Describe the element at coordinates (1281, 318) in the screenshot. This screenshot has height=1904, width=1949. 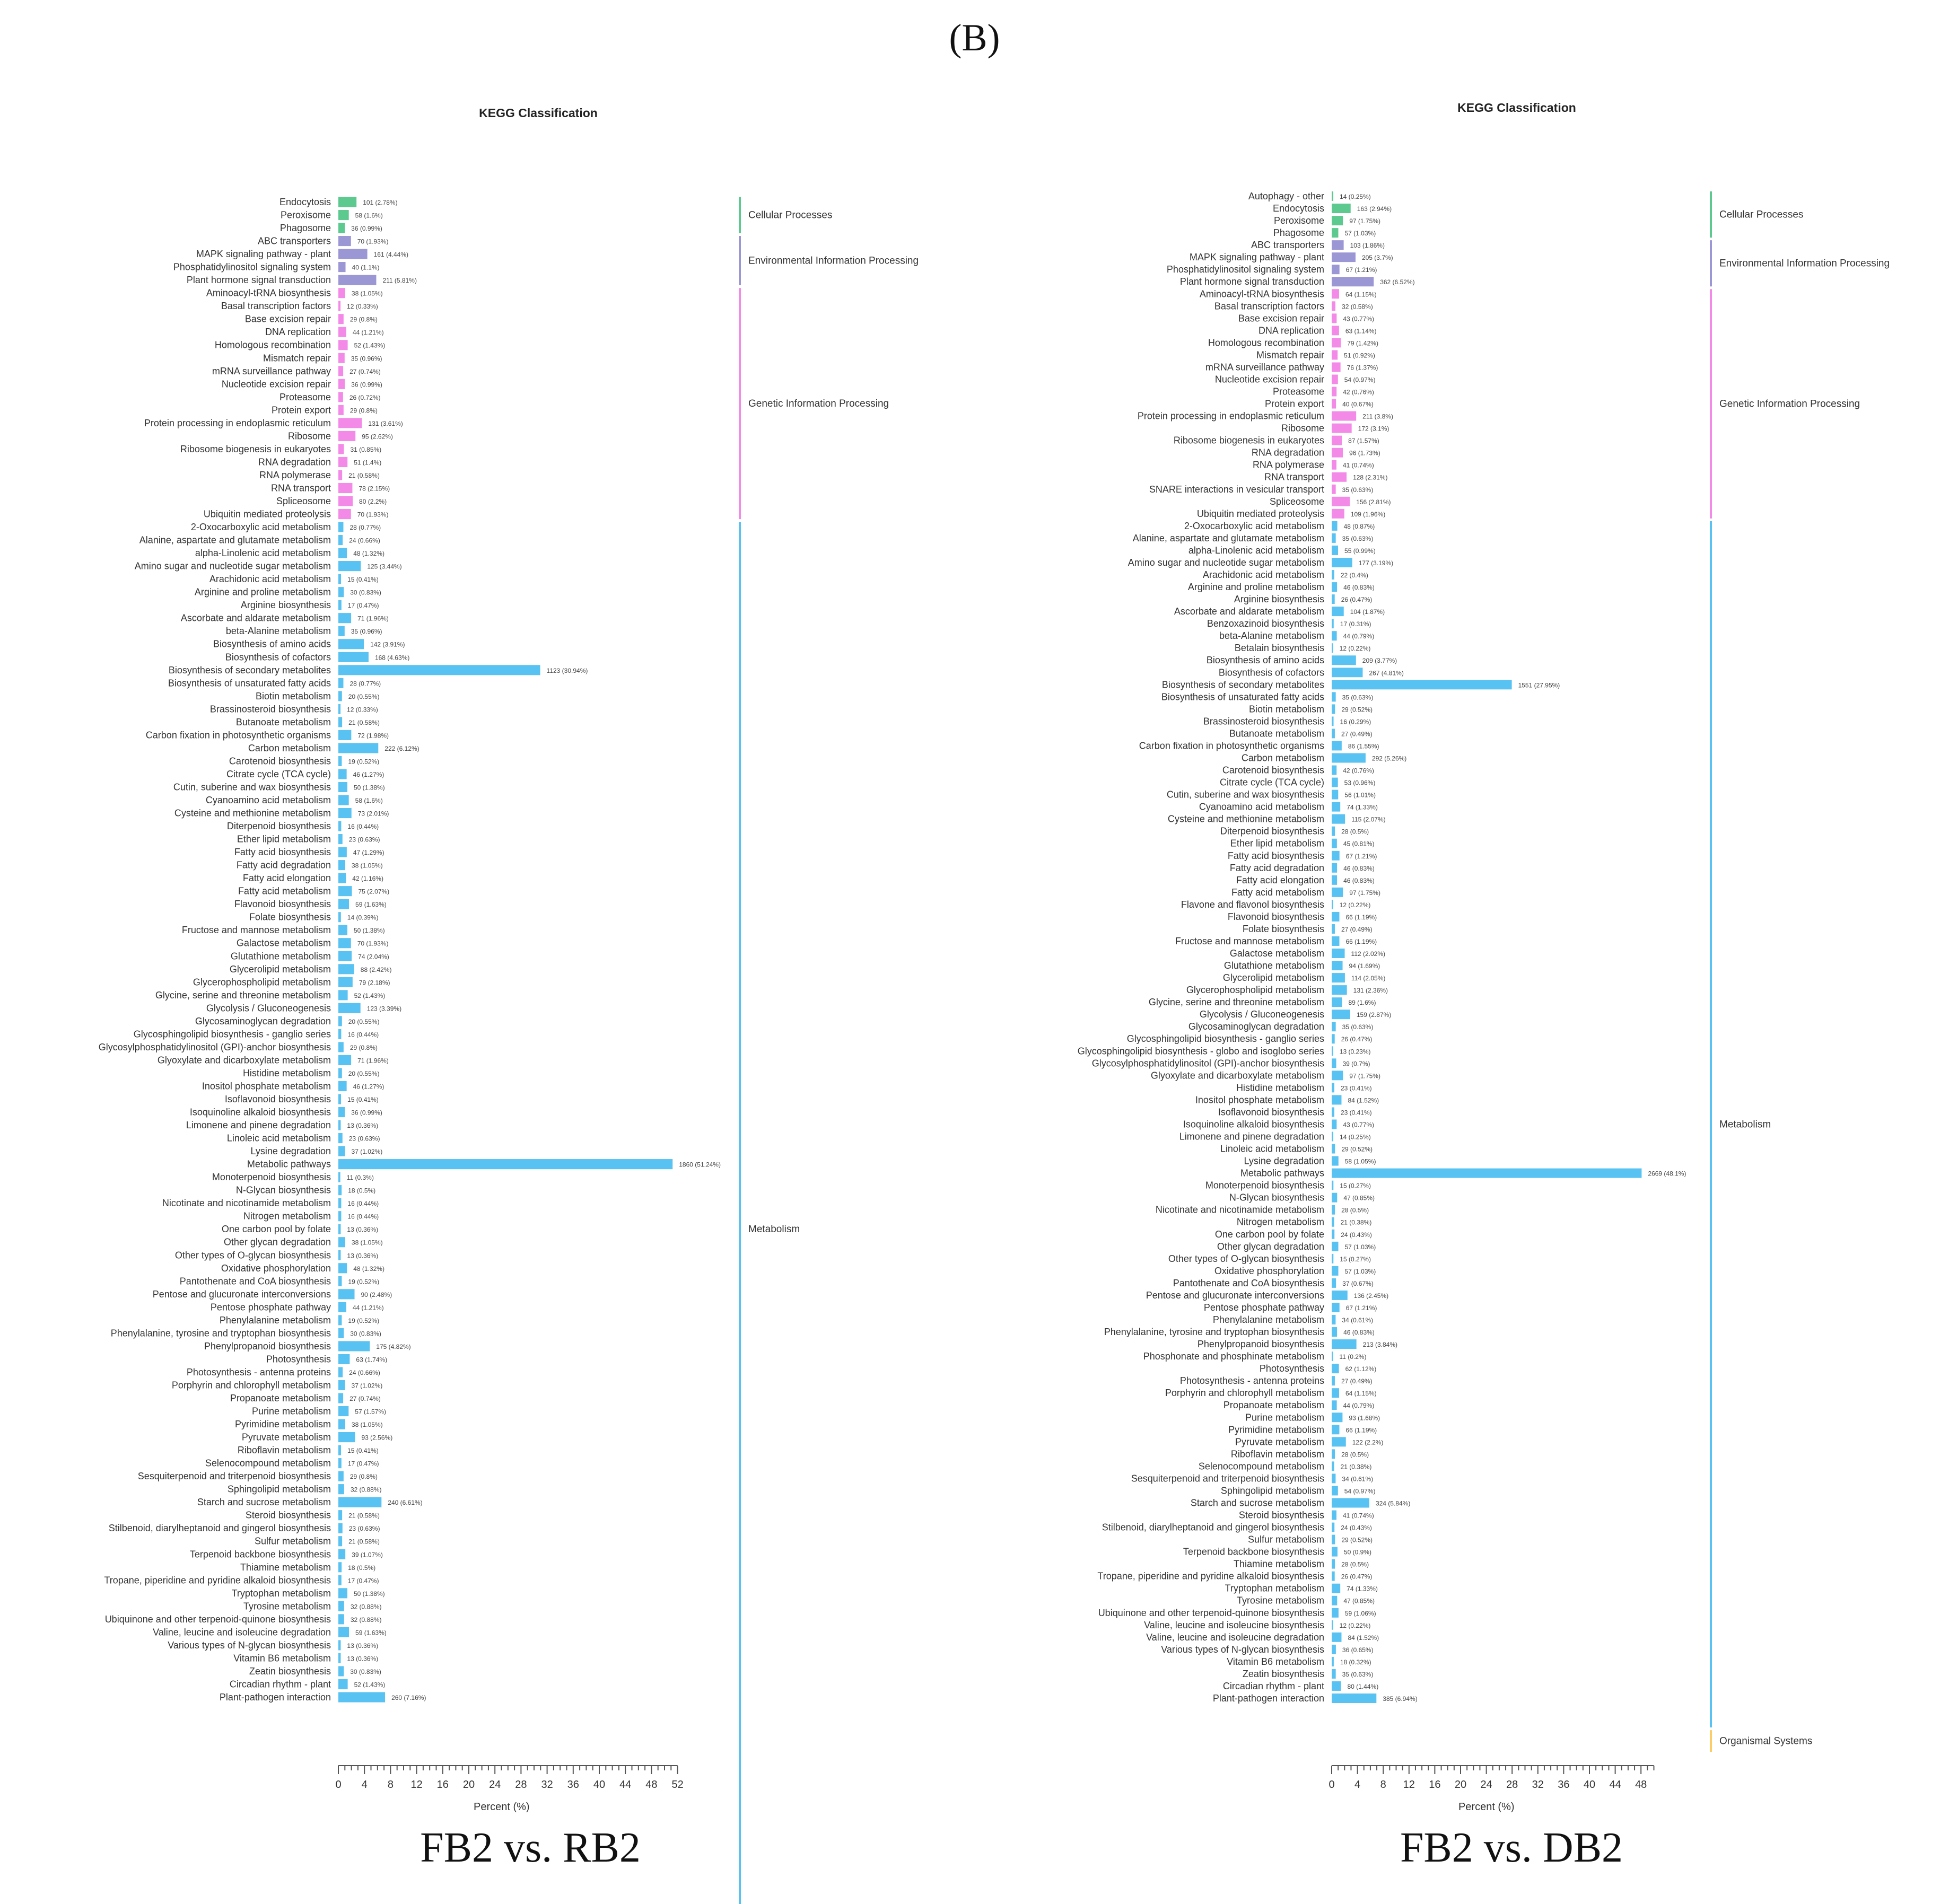
I see `category-label: Base excision repair` at that location.